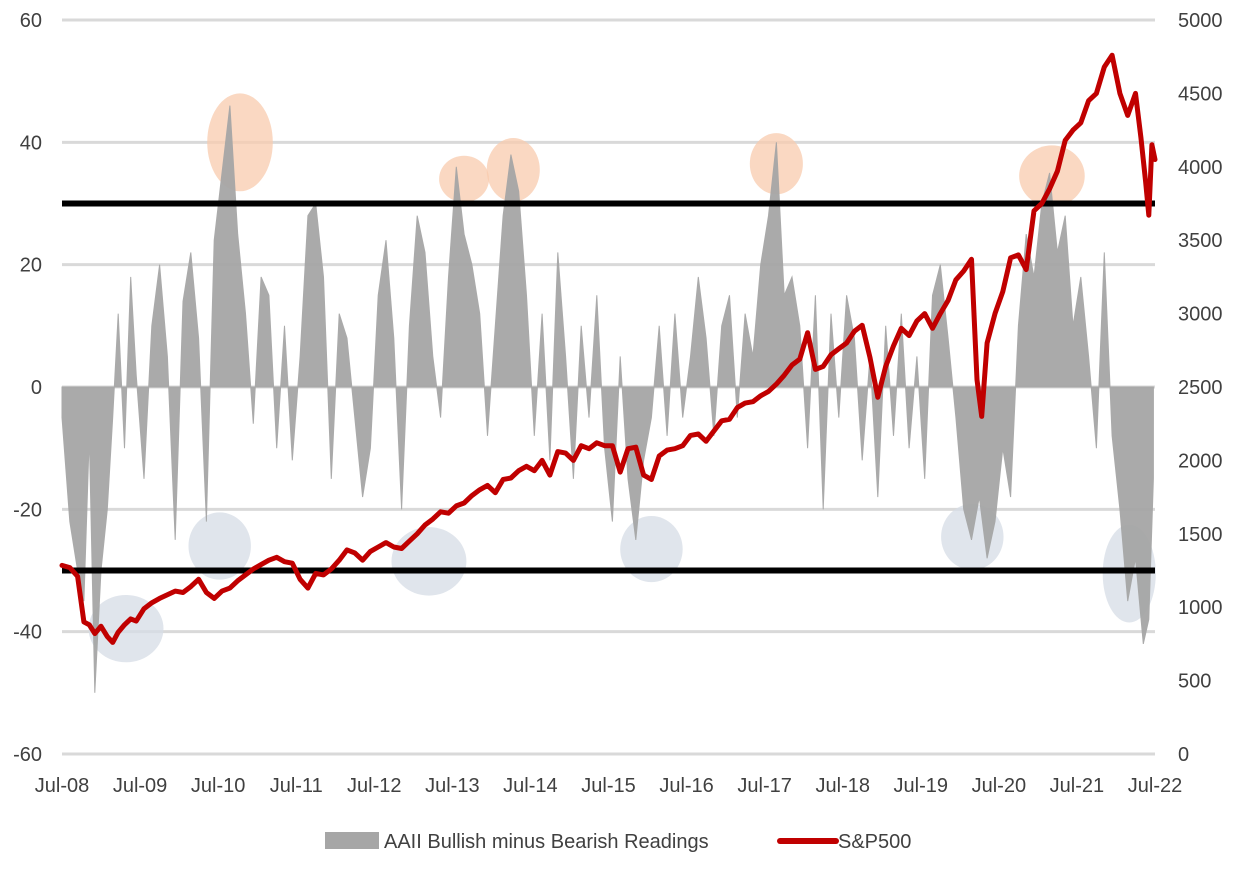 This screenshot has height=876, width=1235. What do you see at coordinates (374, 786) in the screenshot?
I see `x-axis-tick-label: Jul-12` at bounding box center [374, 786].